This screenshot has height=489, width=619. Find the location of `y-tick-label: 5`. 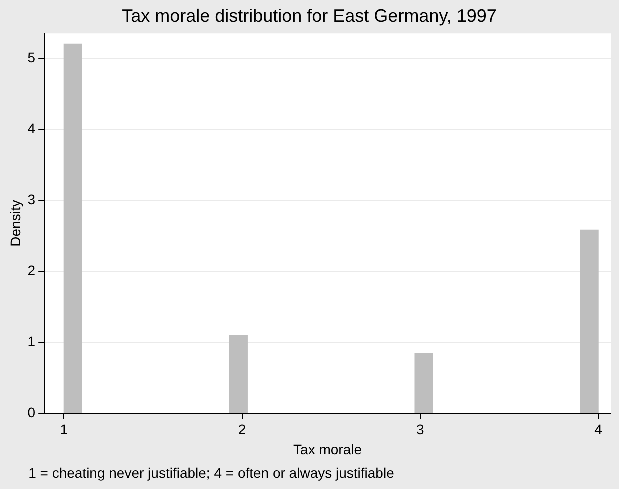

y-tick-label: 5 is located at coordinates (32, 57).